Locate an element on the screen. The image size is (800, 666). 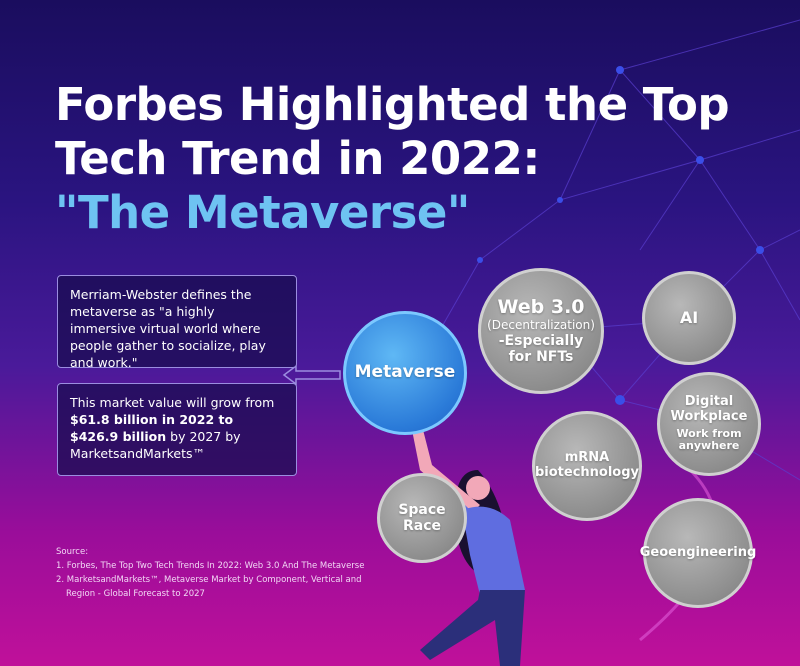
bubble-sub: Work from is located at coordinates (709, 433).